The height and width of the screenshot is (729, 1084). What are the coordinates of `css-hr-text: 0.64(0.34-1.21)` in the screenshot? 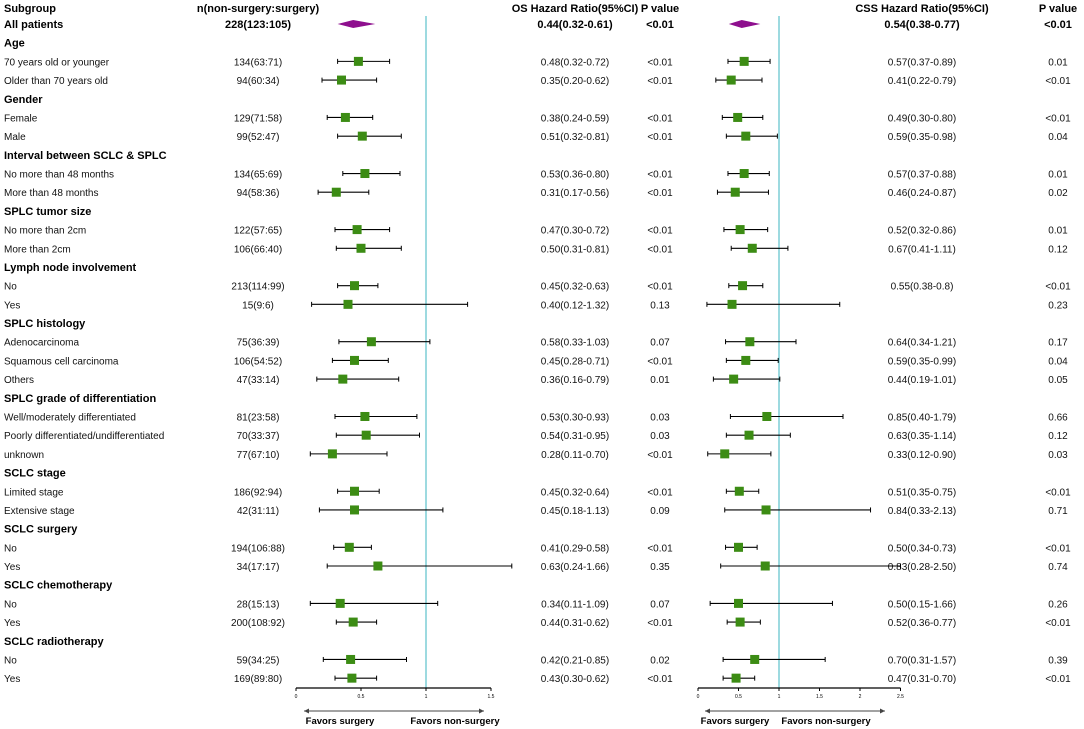 It's located at (922, 343).